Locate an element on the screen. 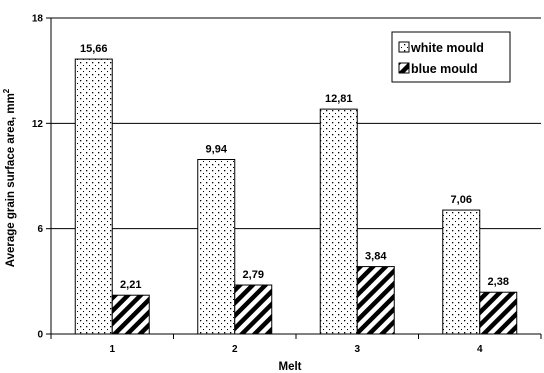  data-label-blue-mould: 2,21 is located at coordinates (130, 285).